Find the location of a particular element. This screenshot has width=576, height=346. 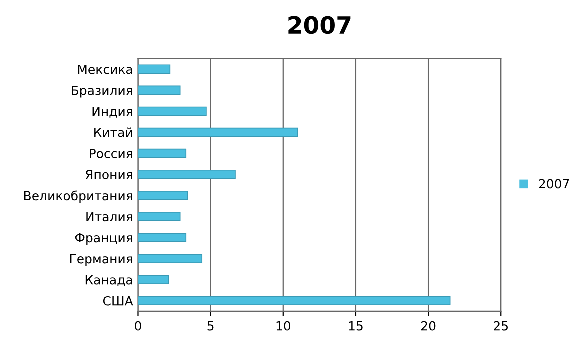

y-tick-label: США is located at coordinates (118, 301).